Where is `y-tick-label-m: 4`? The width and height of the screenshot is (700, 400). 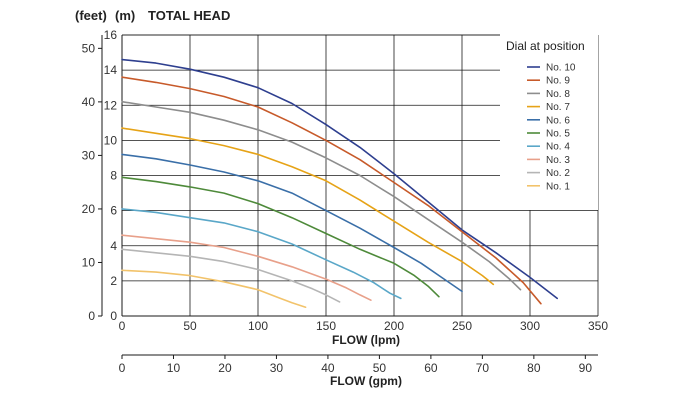 y-tick-label-m: 4 is located at coordinates (113, 246).